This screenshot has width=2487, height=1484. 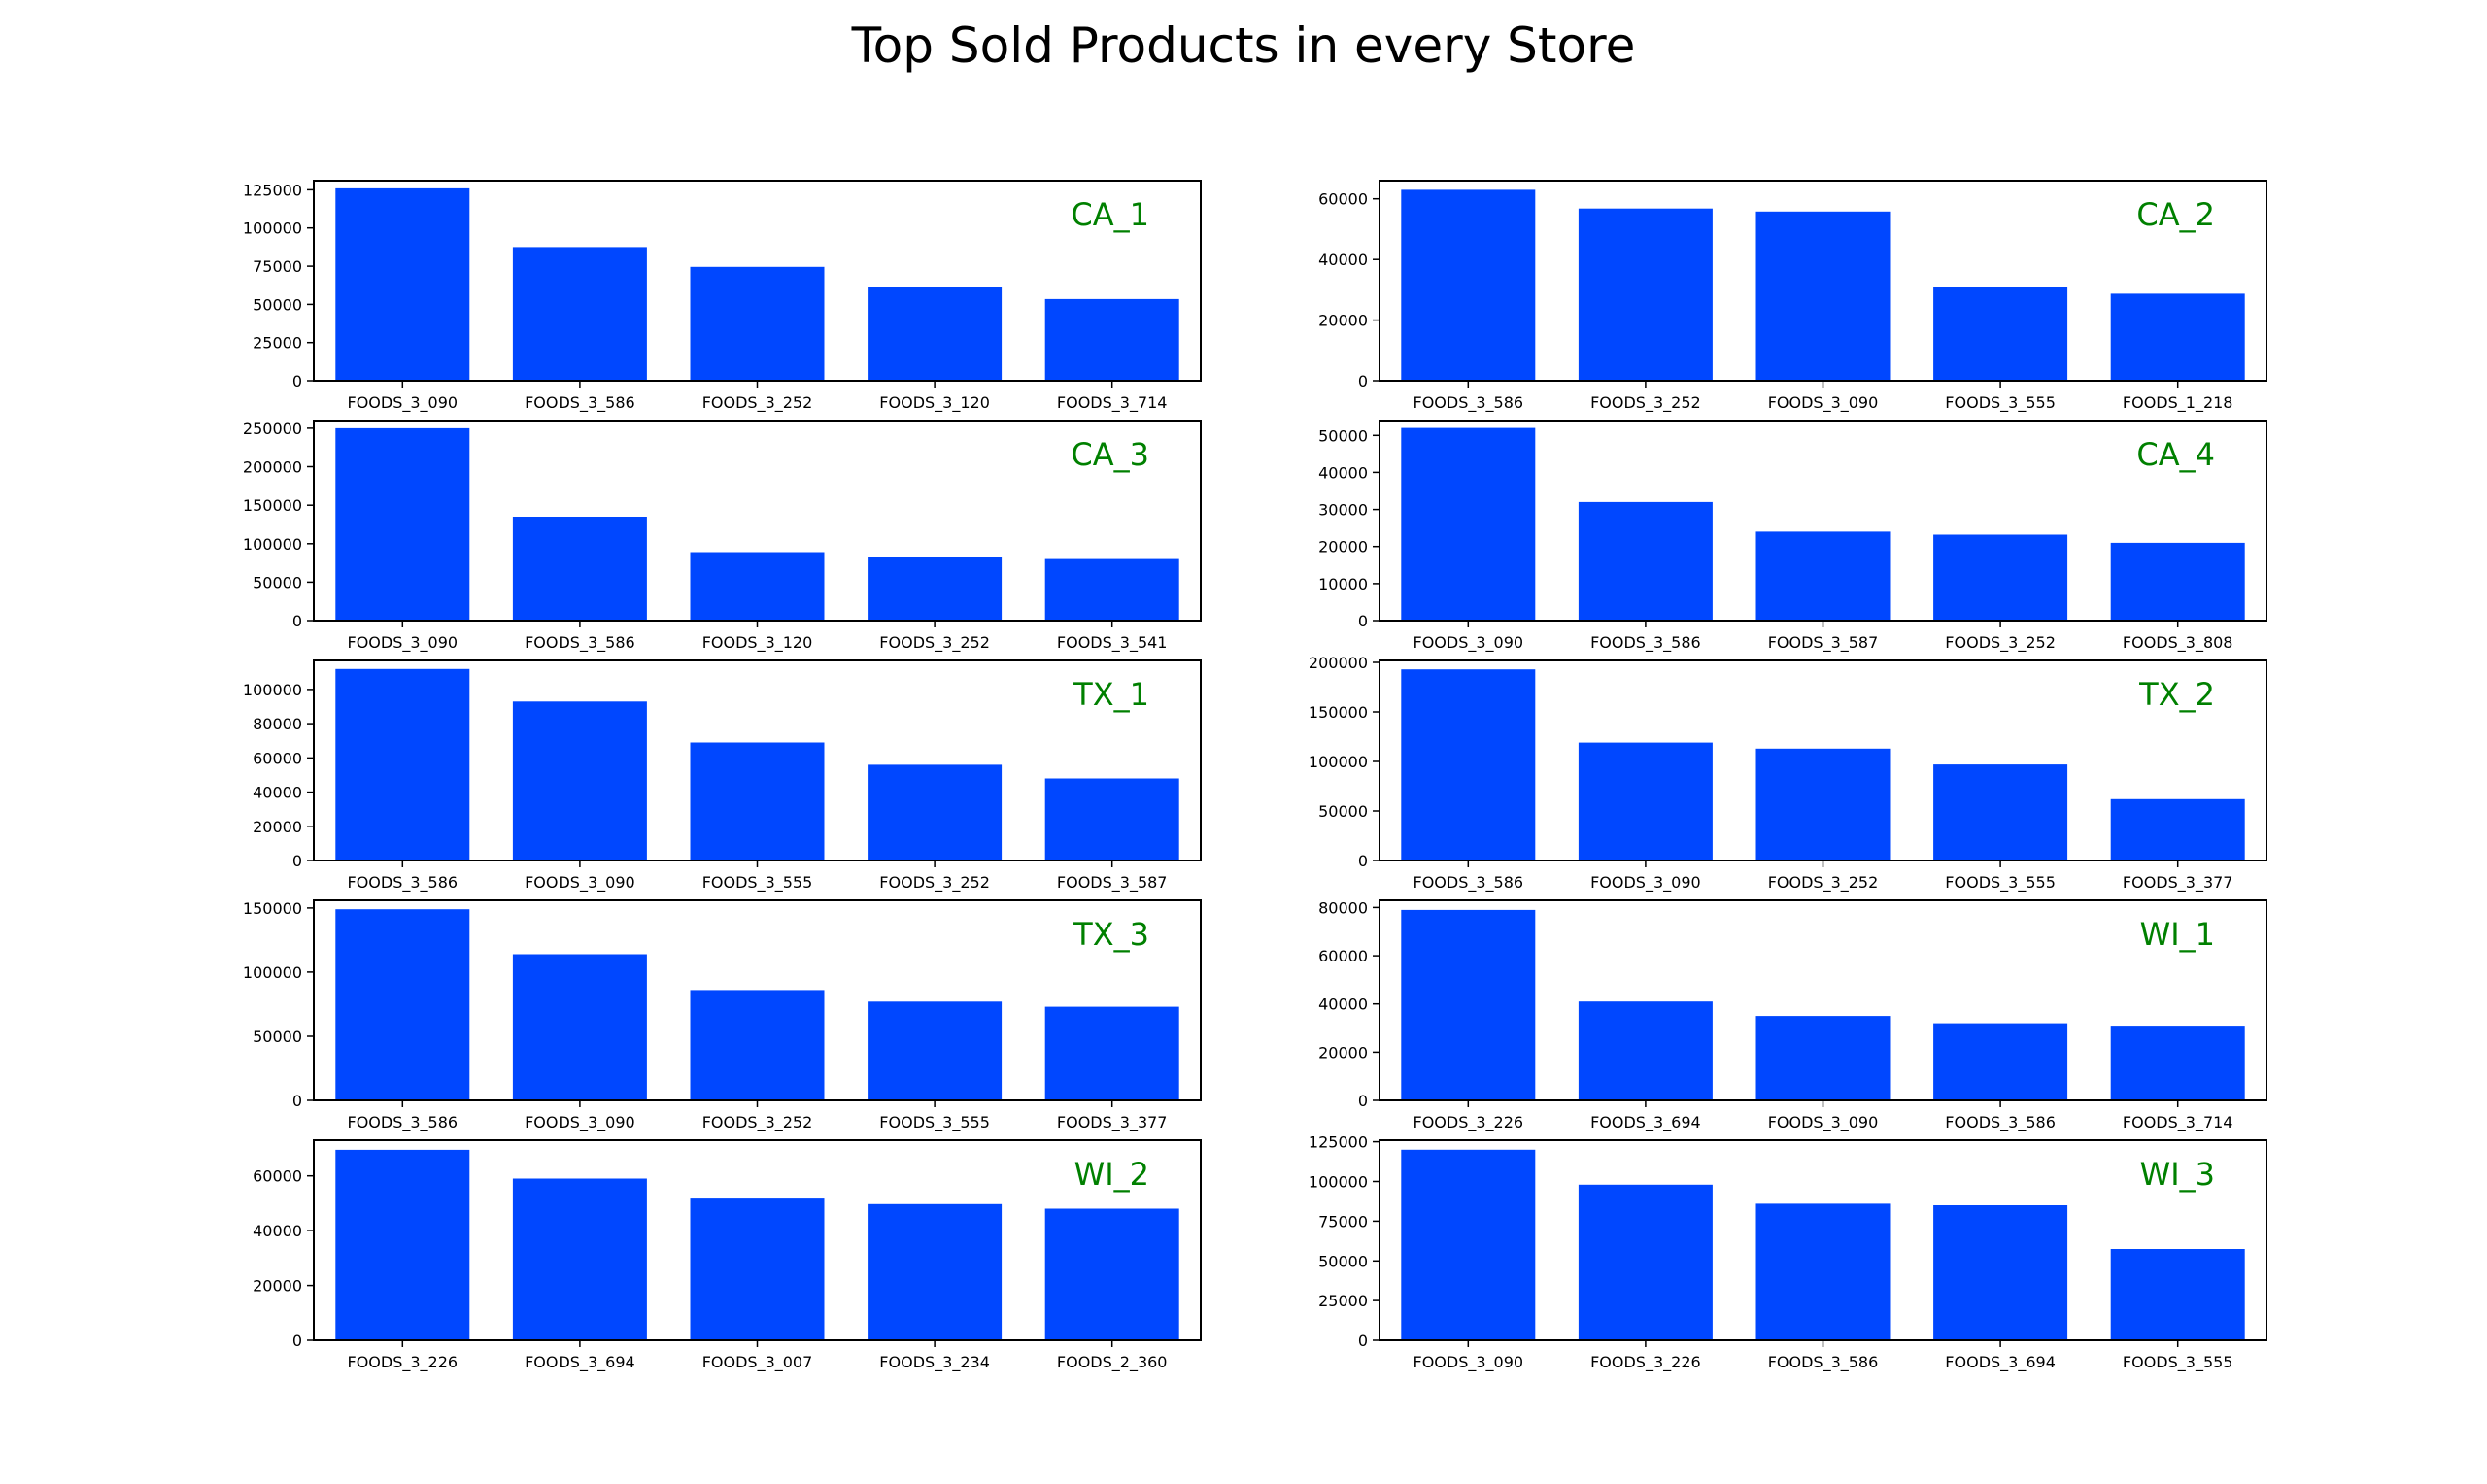 I want to click on x-tick-label: FOODS_3_541, so click(x=1112, y=643).